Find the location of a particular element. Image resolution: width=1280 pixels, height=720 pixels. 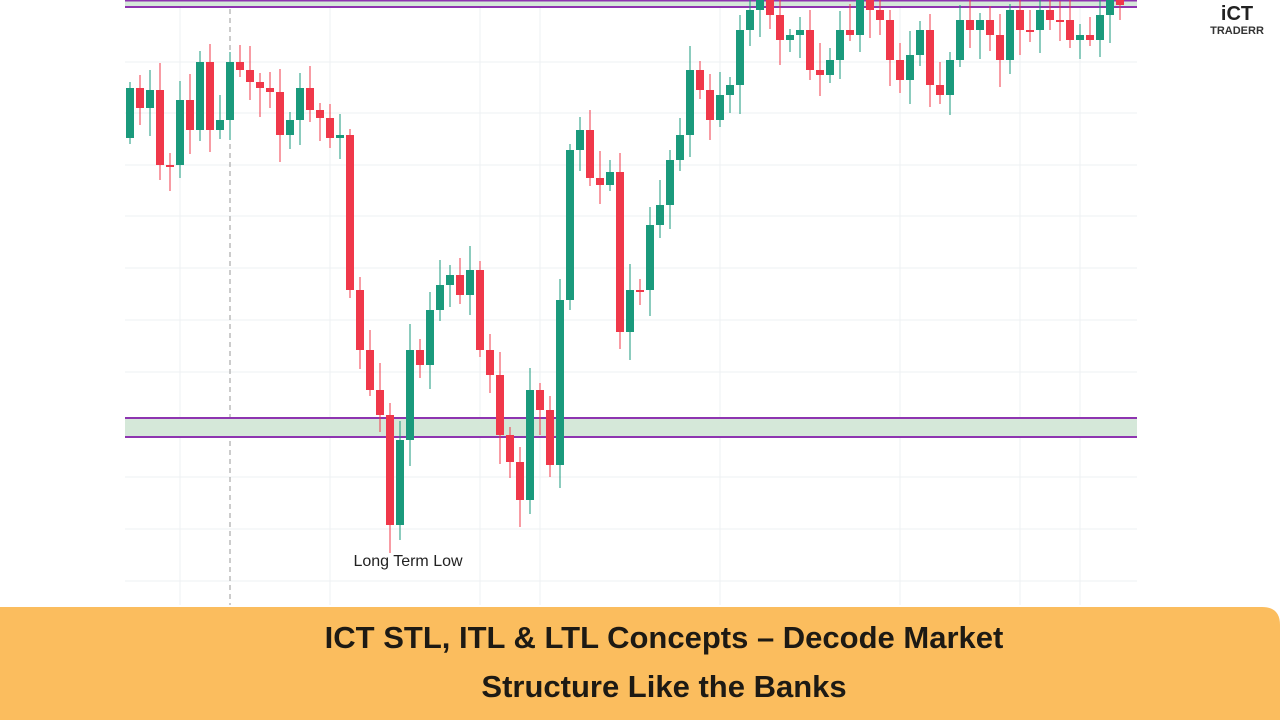

logo-name: TRADERR is located at coordinates (1237, 31).